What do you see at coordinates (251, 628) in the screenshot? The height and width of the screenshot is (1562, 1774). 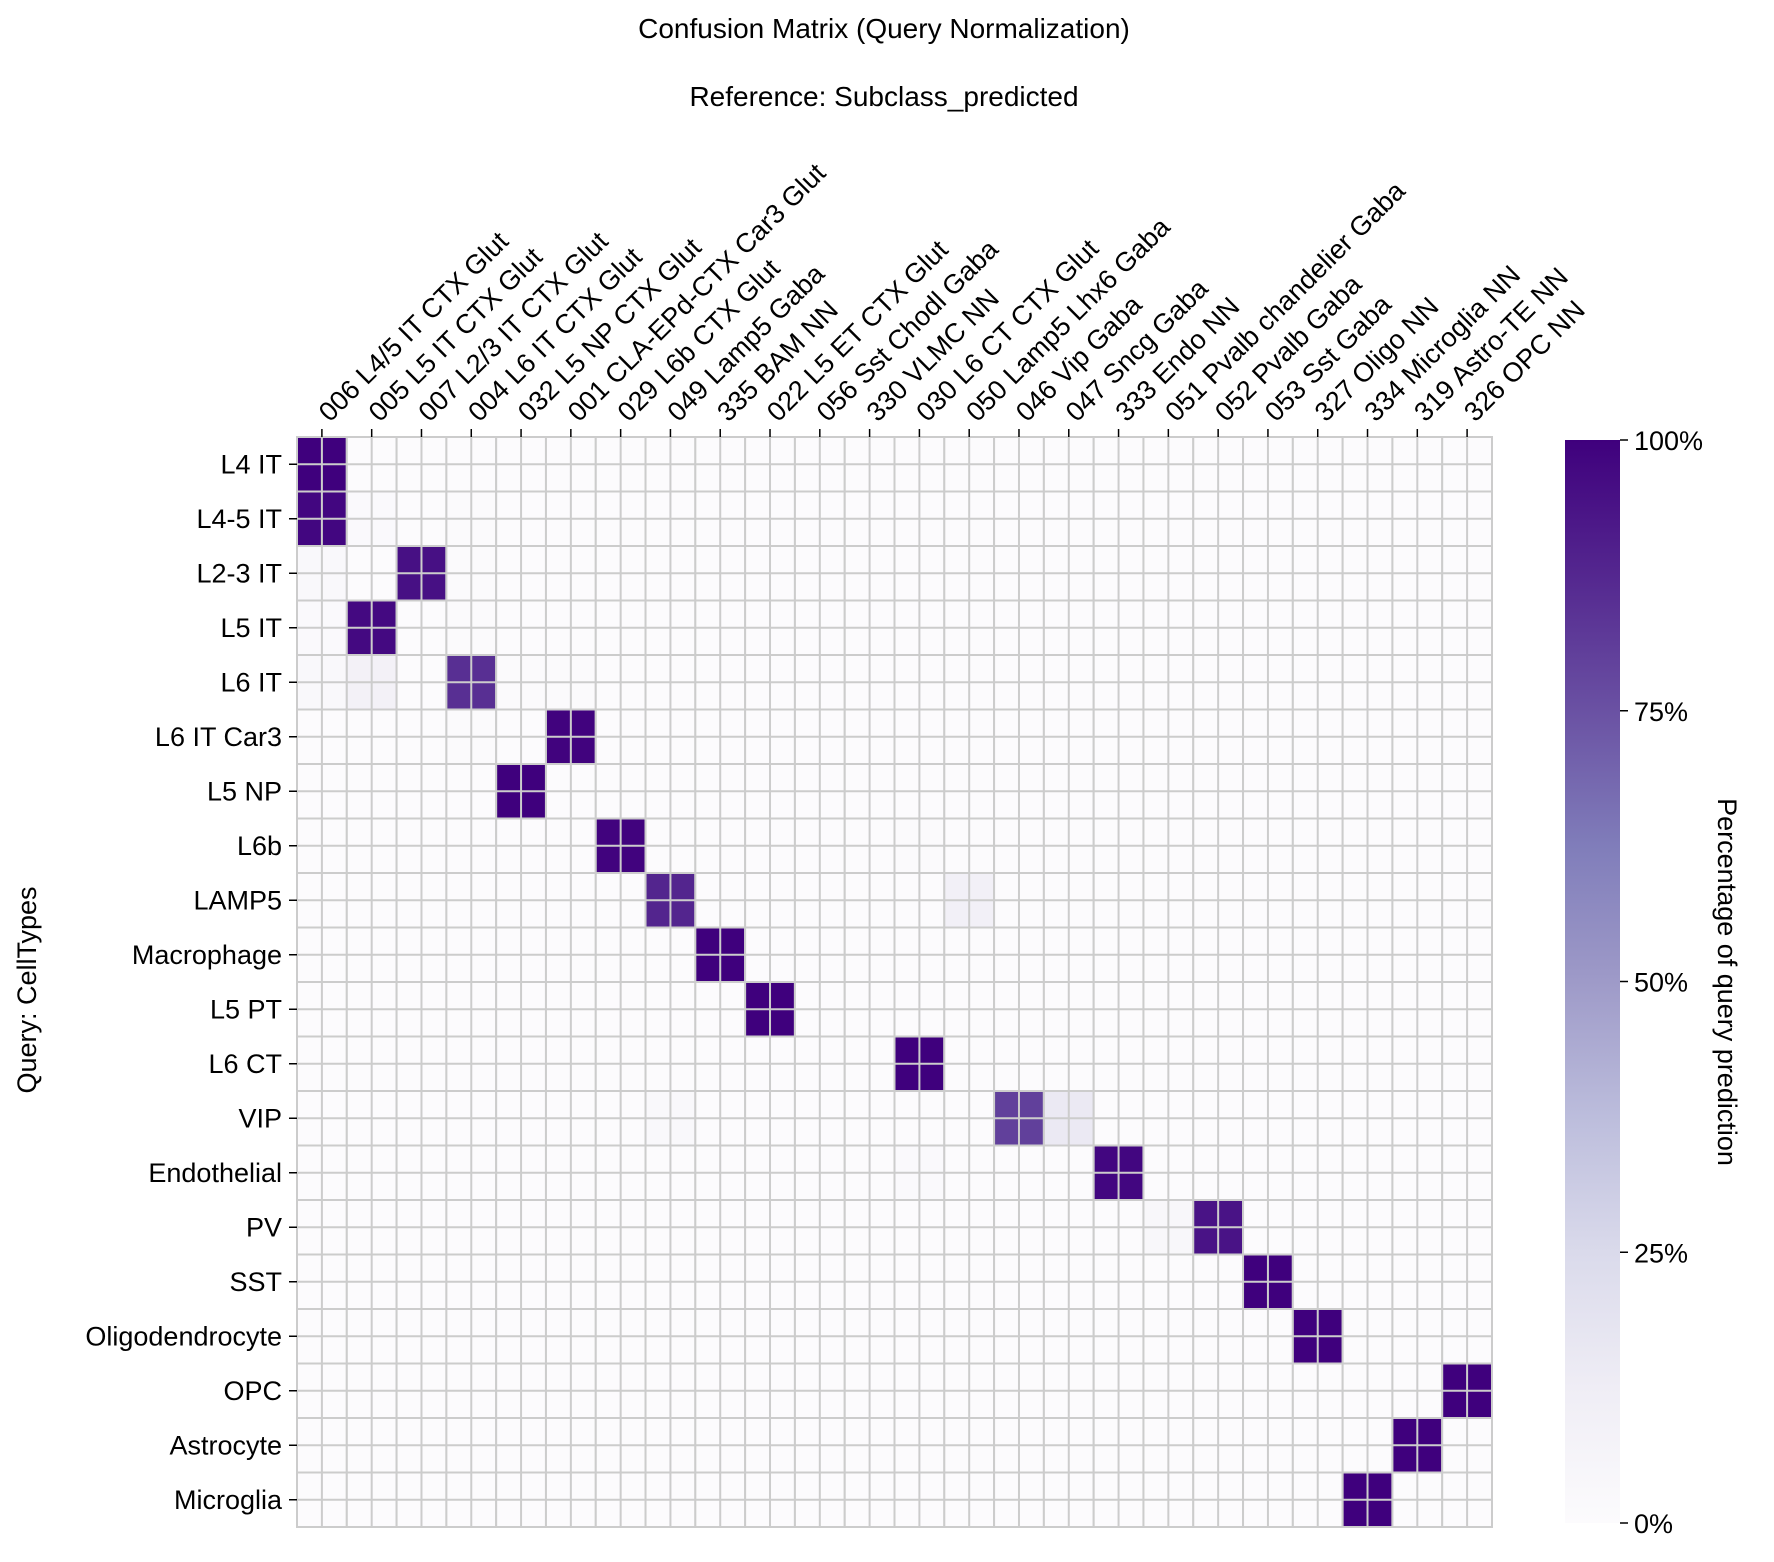 I see `y-tick-label: L5 IT` at bounding box center [251, 628].